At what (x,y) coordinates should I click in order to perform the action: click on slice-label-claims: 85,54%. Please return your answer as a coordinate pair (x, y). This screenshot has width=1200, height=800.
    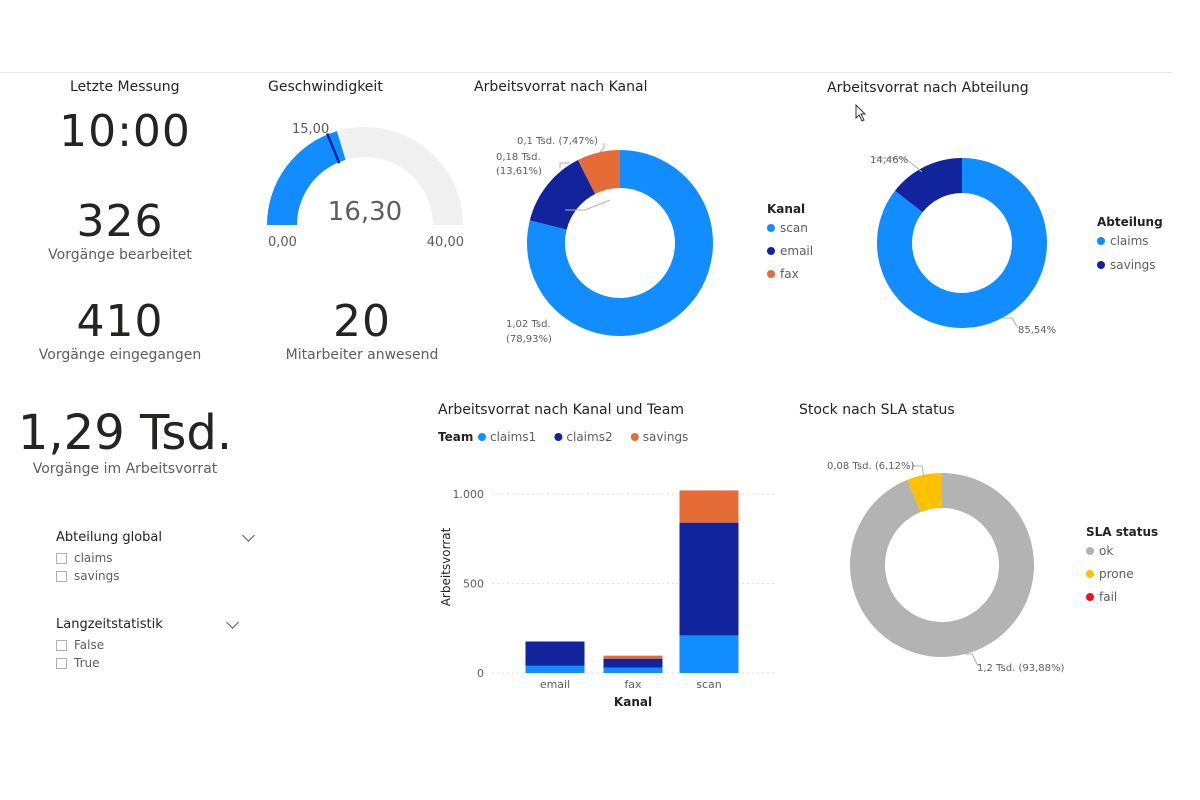
    Looking at the image, I should click on (1037, 330).